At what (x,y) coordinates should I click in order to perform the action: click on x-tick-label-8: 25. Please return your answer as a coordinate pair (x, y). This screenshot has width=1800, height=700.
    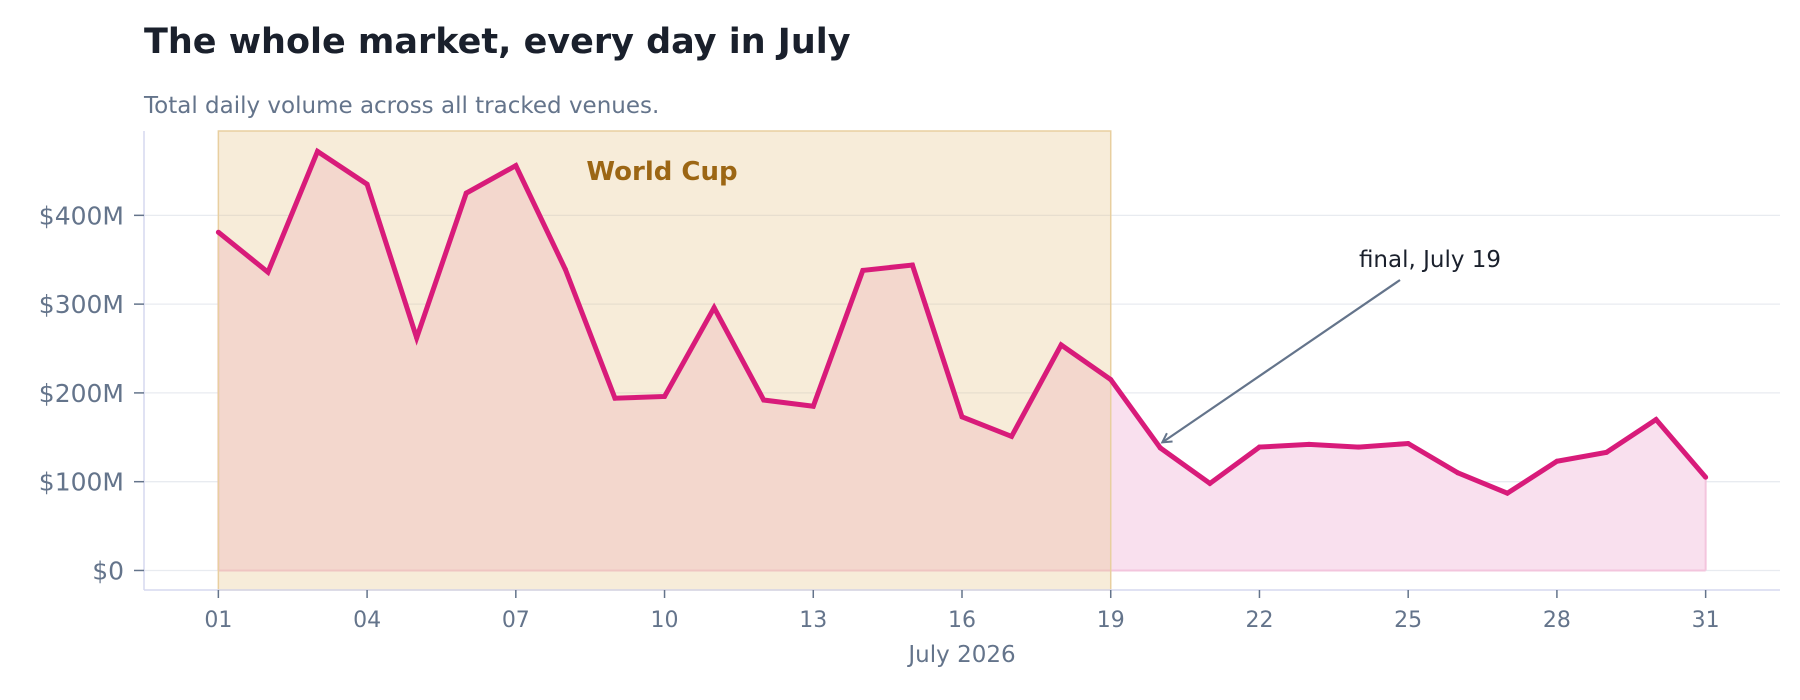
    Looking at the image, I should click on (1408, 620).